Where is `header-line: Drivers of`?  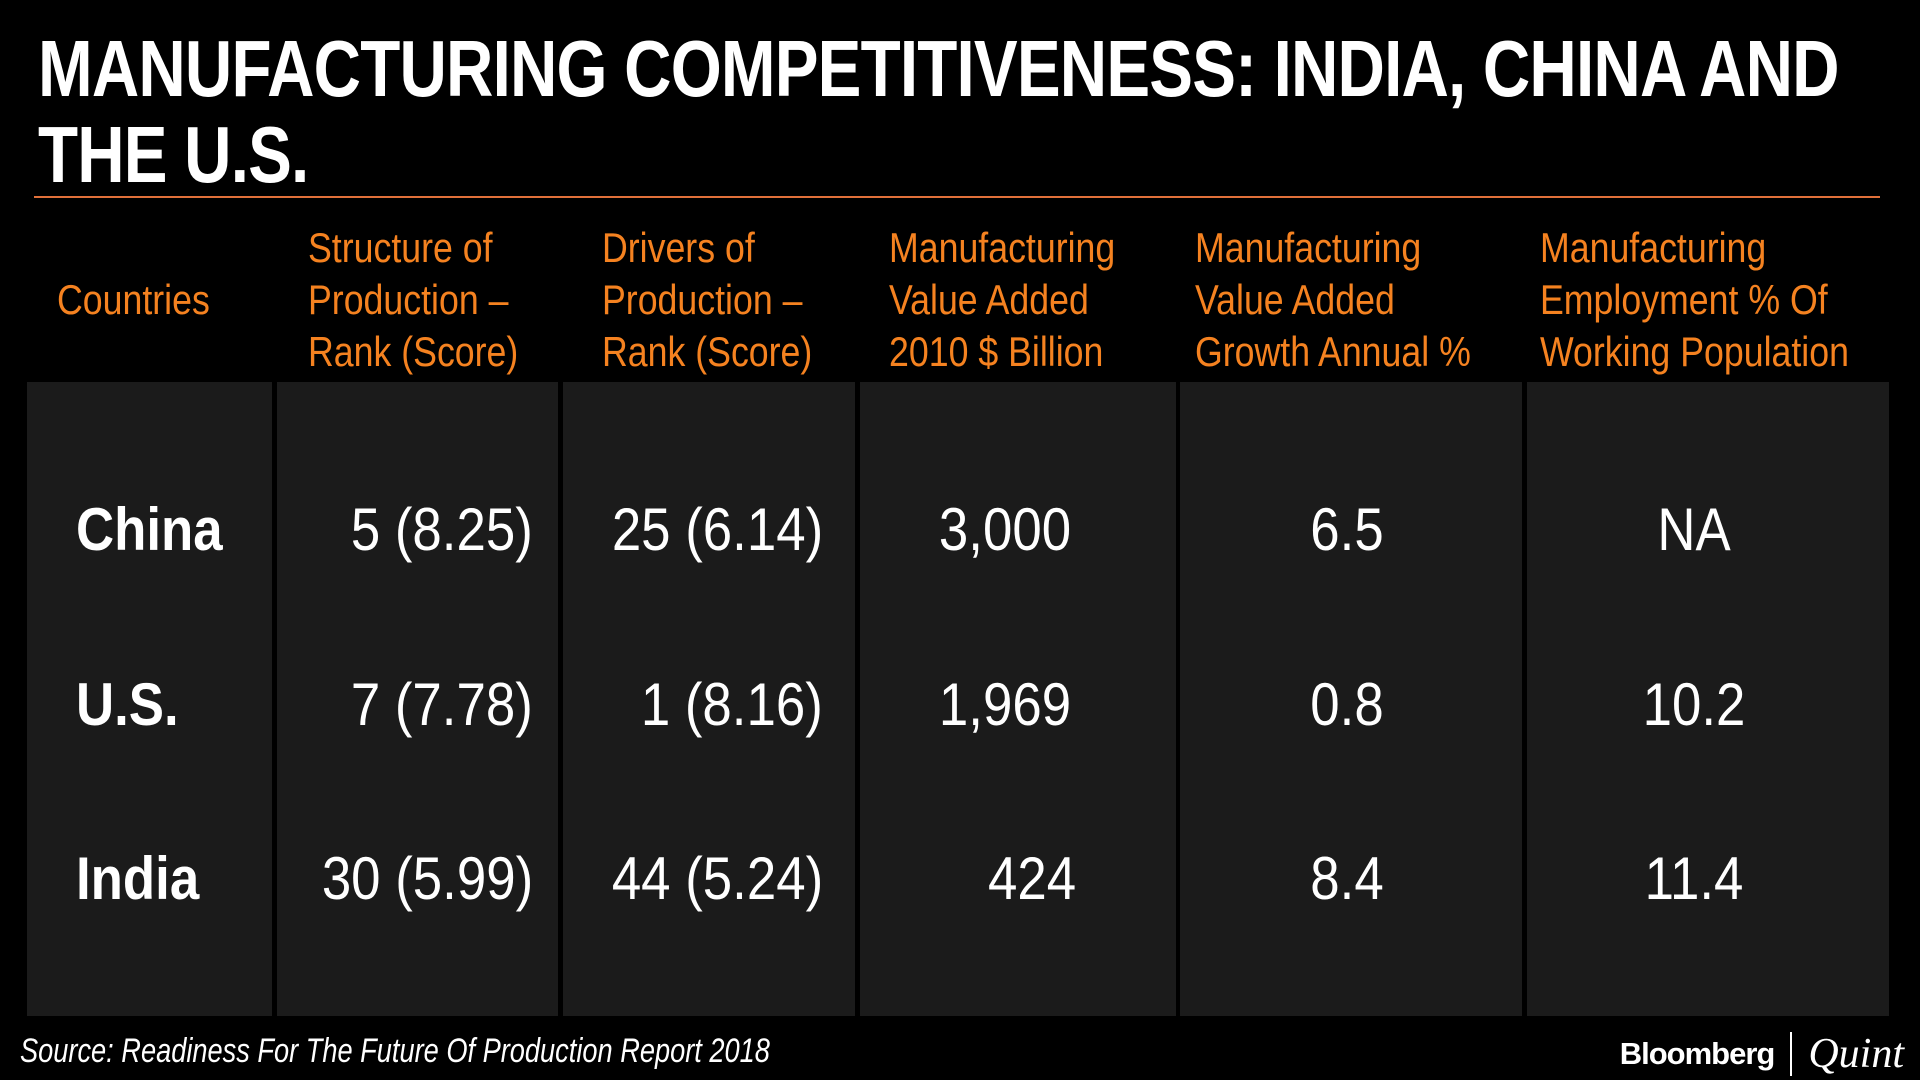
header-line: Drivers of is located at coordinates (678, 247).